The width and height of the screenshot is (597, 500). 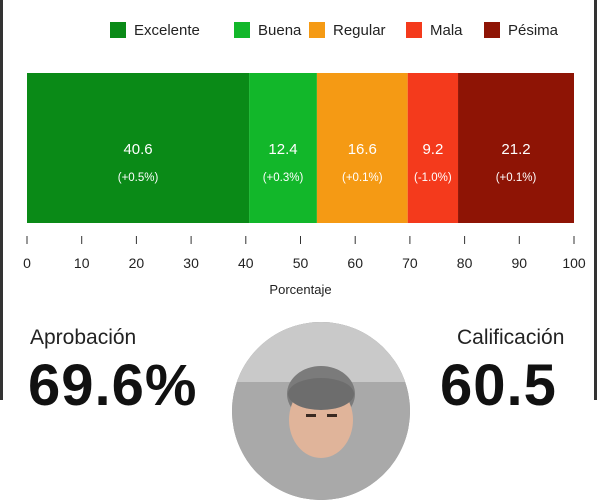 I want to click on legend-item-buena: Buena, so click(x=267, y=30).